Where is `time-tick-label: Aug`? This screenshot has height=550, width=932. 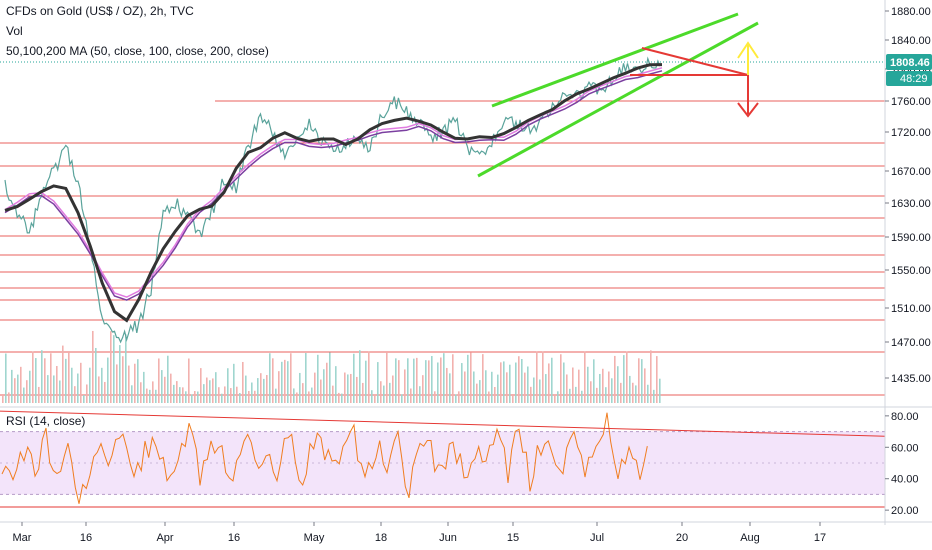
time-tick-label: Aug is located at coordinates (750, 538).